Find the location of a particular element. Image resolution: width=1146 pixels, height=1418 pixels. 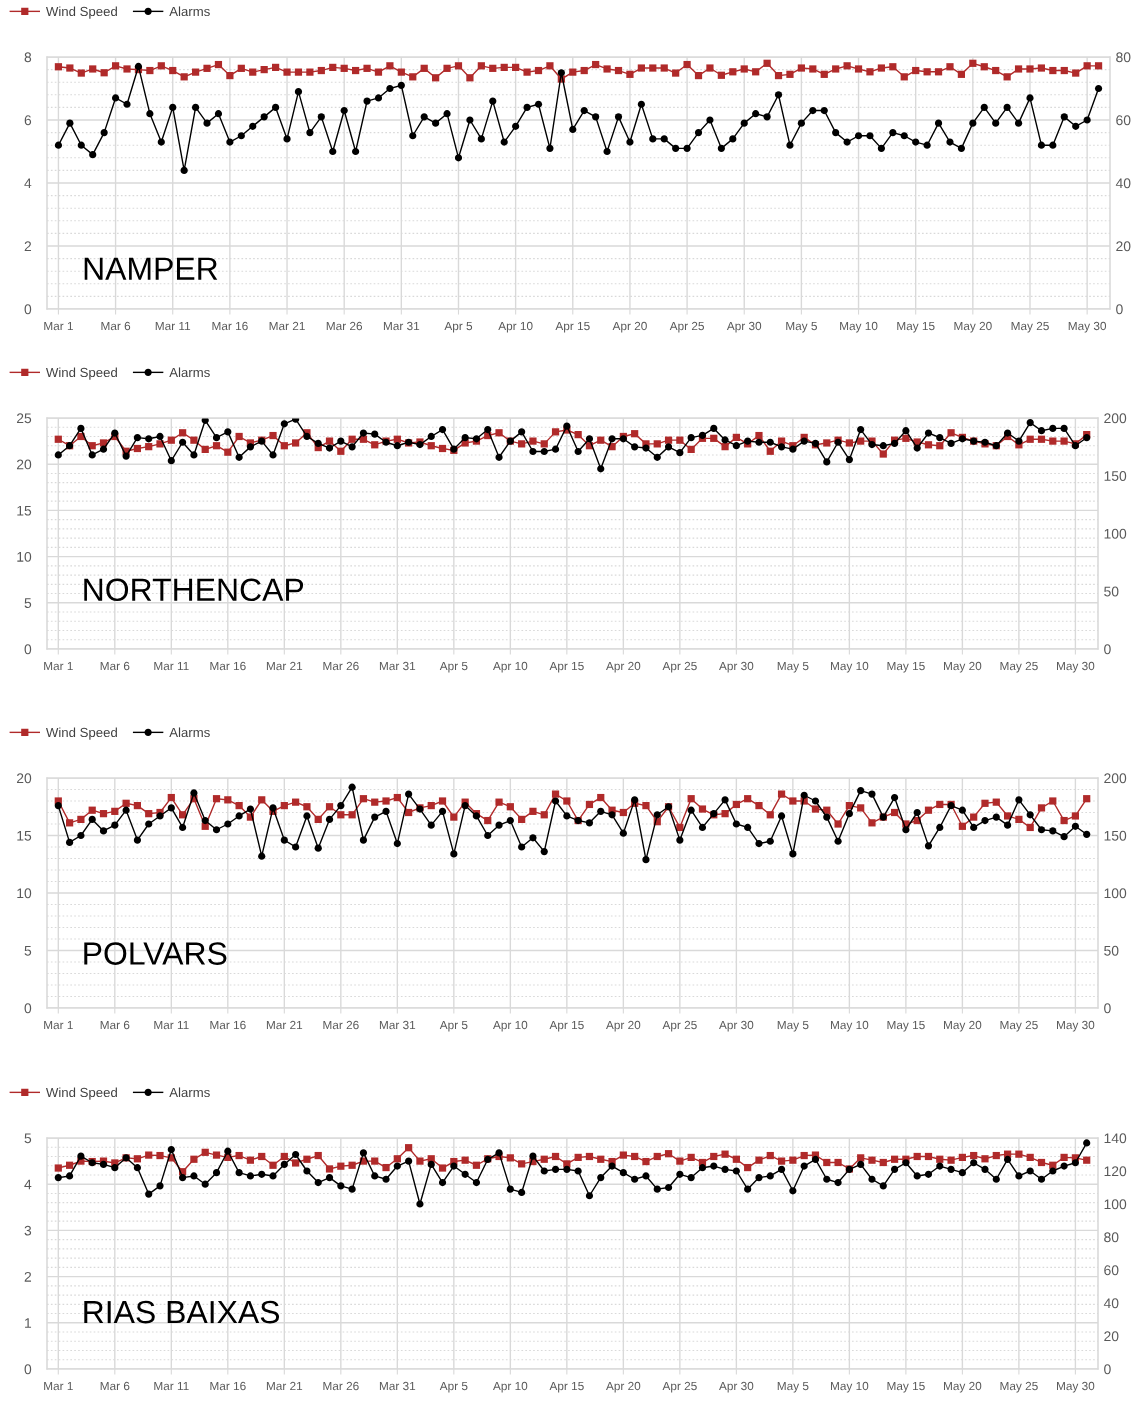

y-tick-label: 25 is located at coordinates (24, 418).